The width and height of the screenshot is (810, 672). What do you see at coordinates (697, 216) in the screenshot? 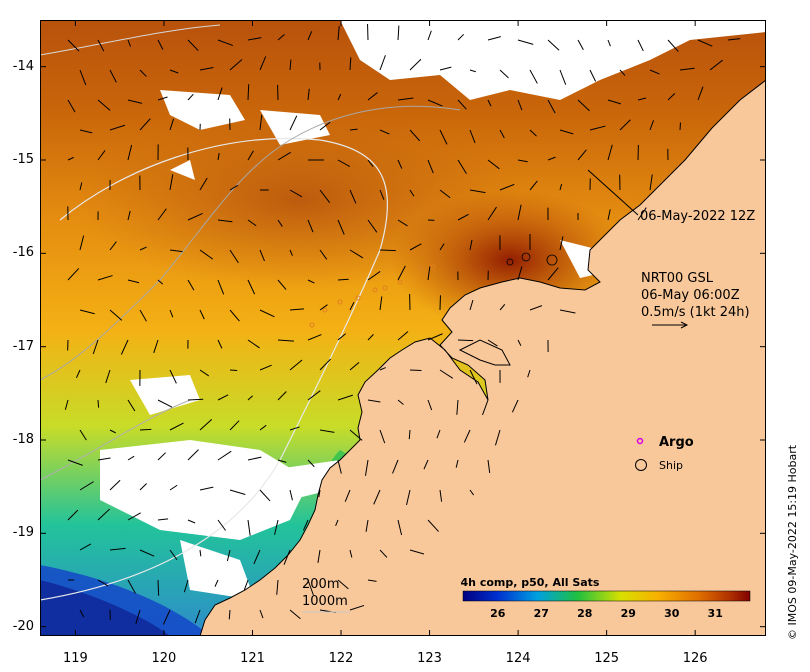
I see `timestamp-label: 06-May-2022 12Z` at bounding box center [697, 216].